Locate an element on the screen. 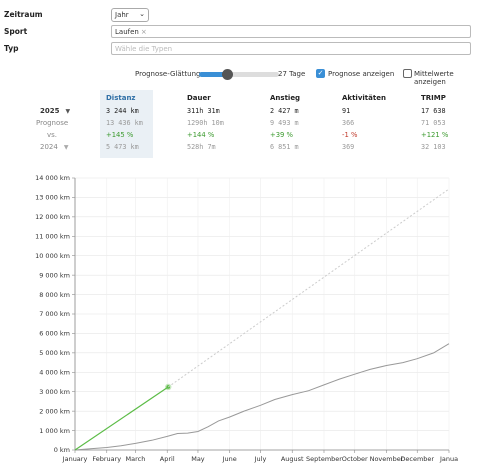 The height and width of the screenshot is (476, 484). current-aktivitaeten: 91 is located at coordinates (346, 111).